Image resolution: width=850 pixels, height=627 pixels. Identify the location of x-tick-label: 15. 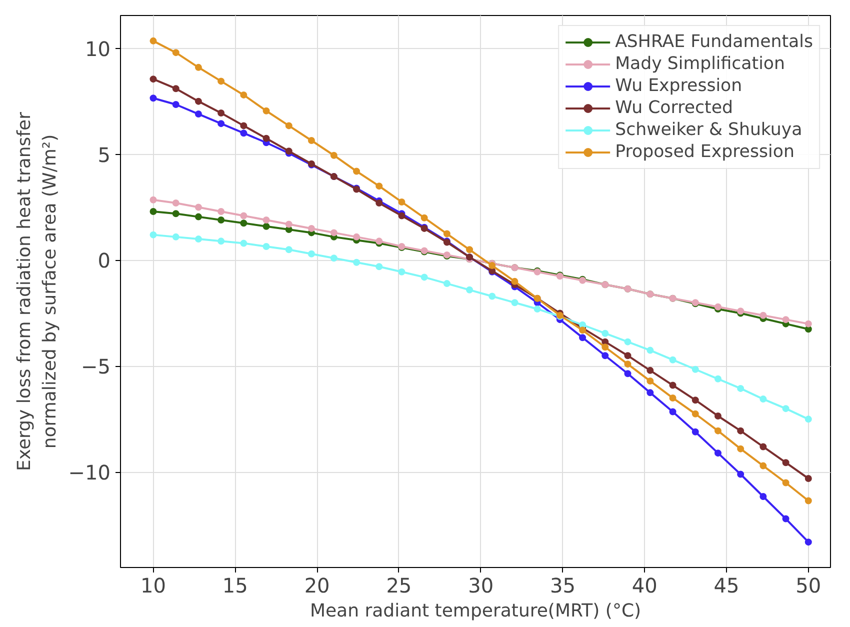
(235, 586).